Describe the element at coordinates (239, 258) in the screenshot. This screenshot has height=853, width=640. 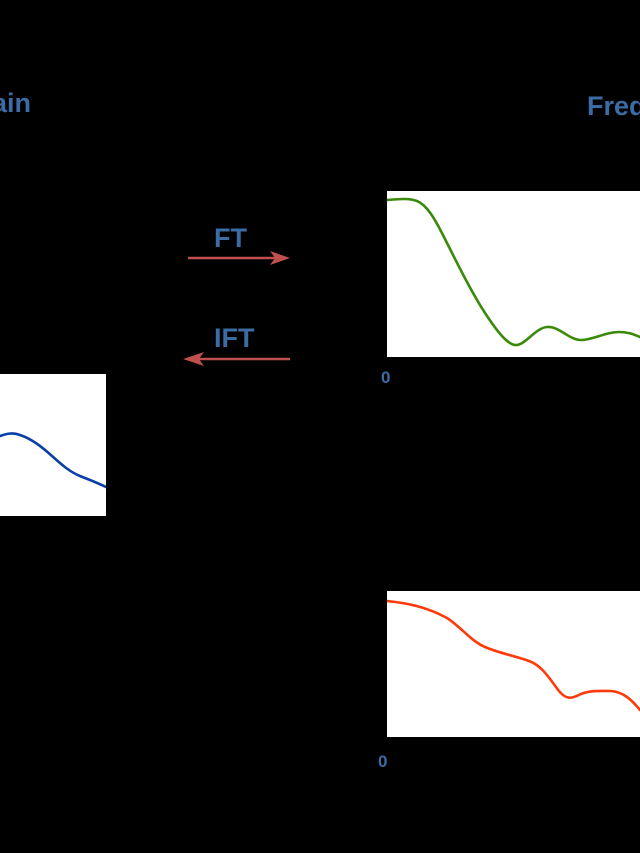
I see `right-arrow-icon` at that location.